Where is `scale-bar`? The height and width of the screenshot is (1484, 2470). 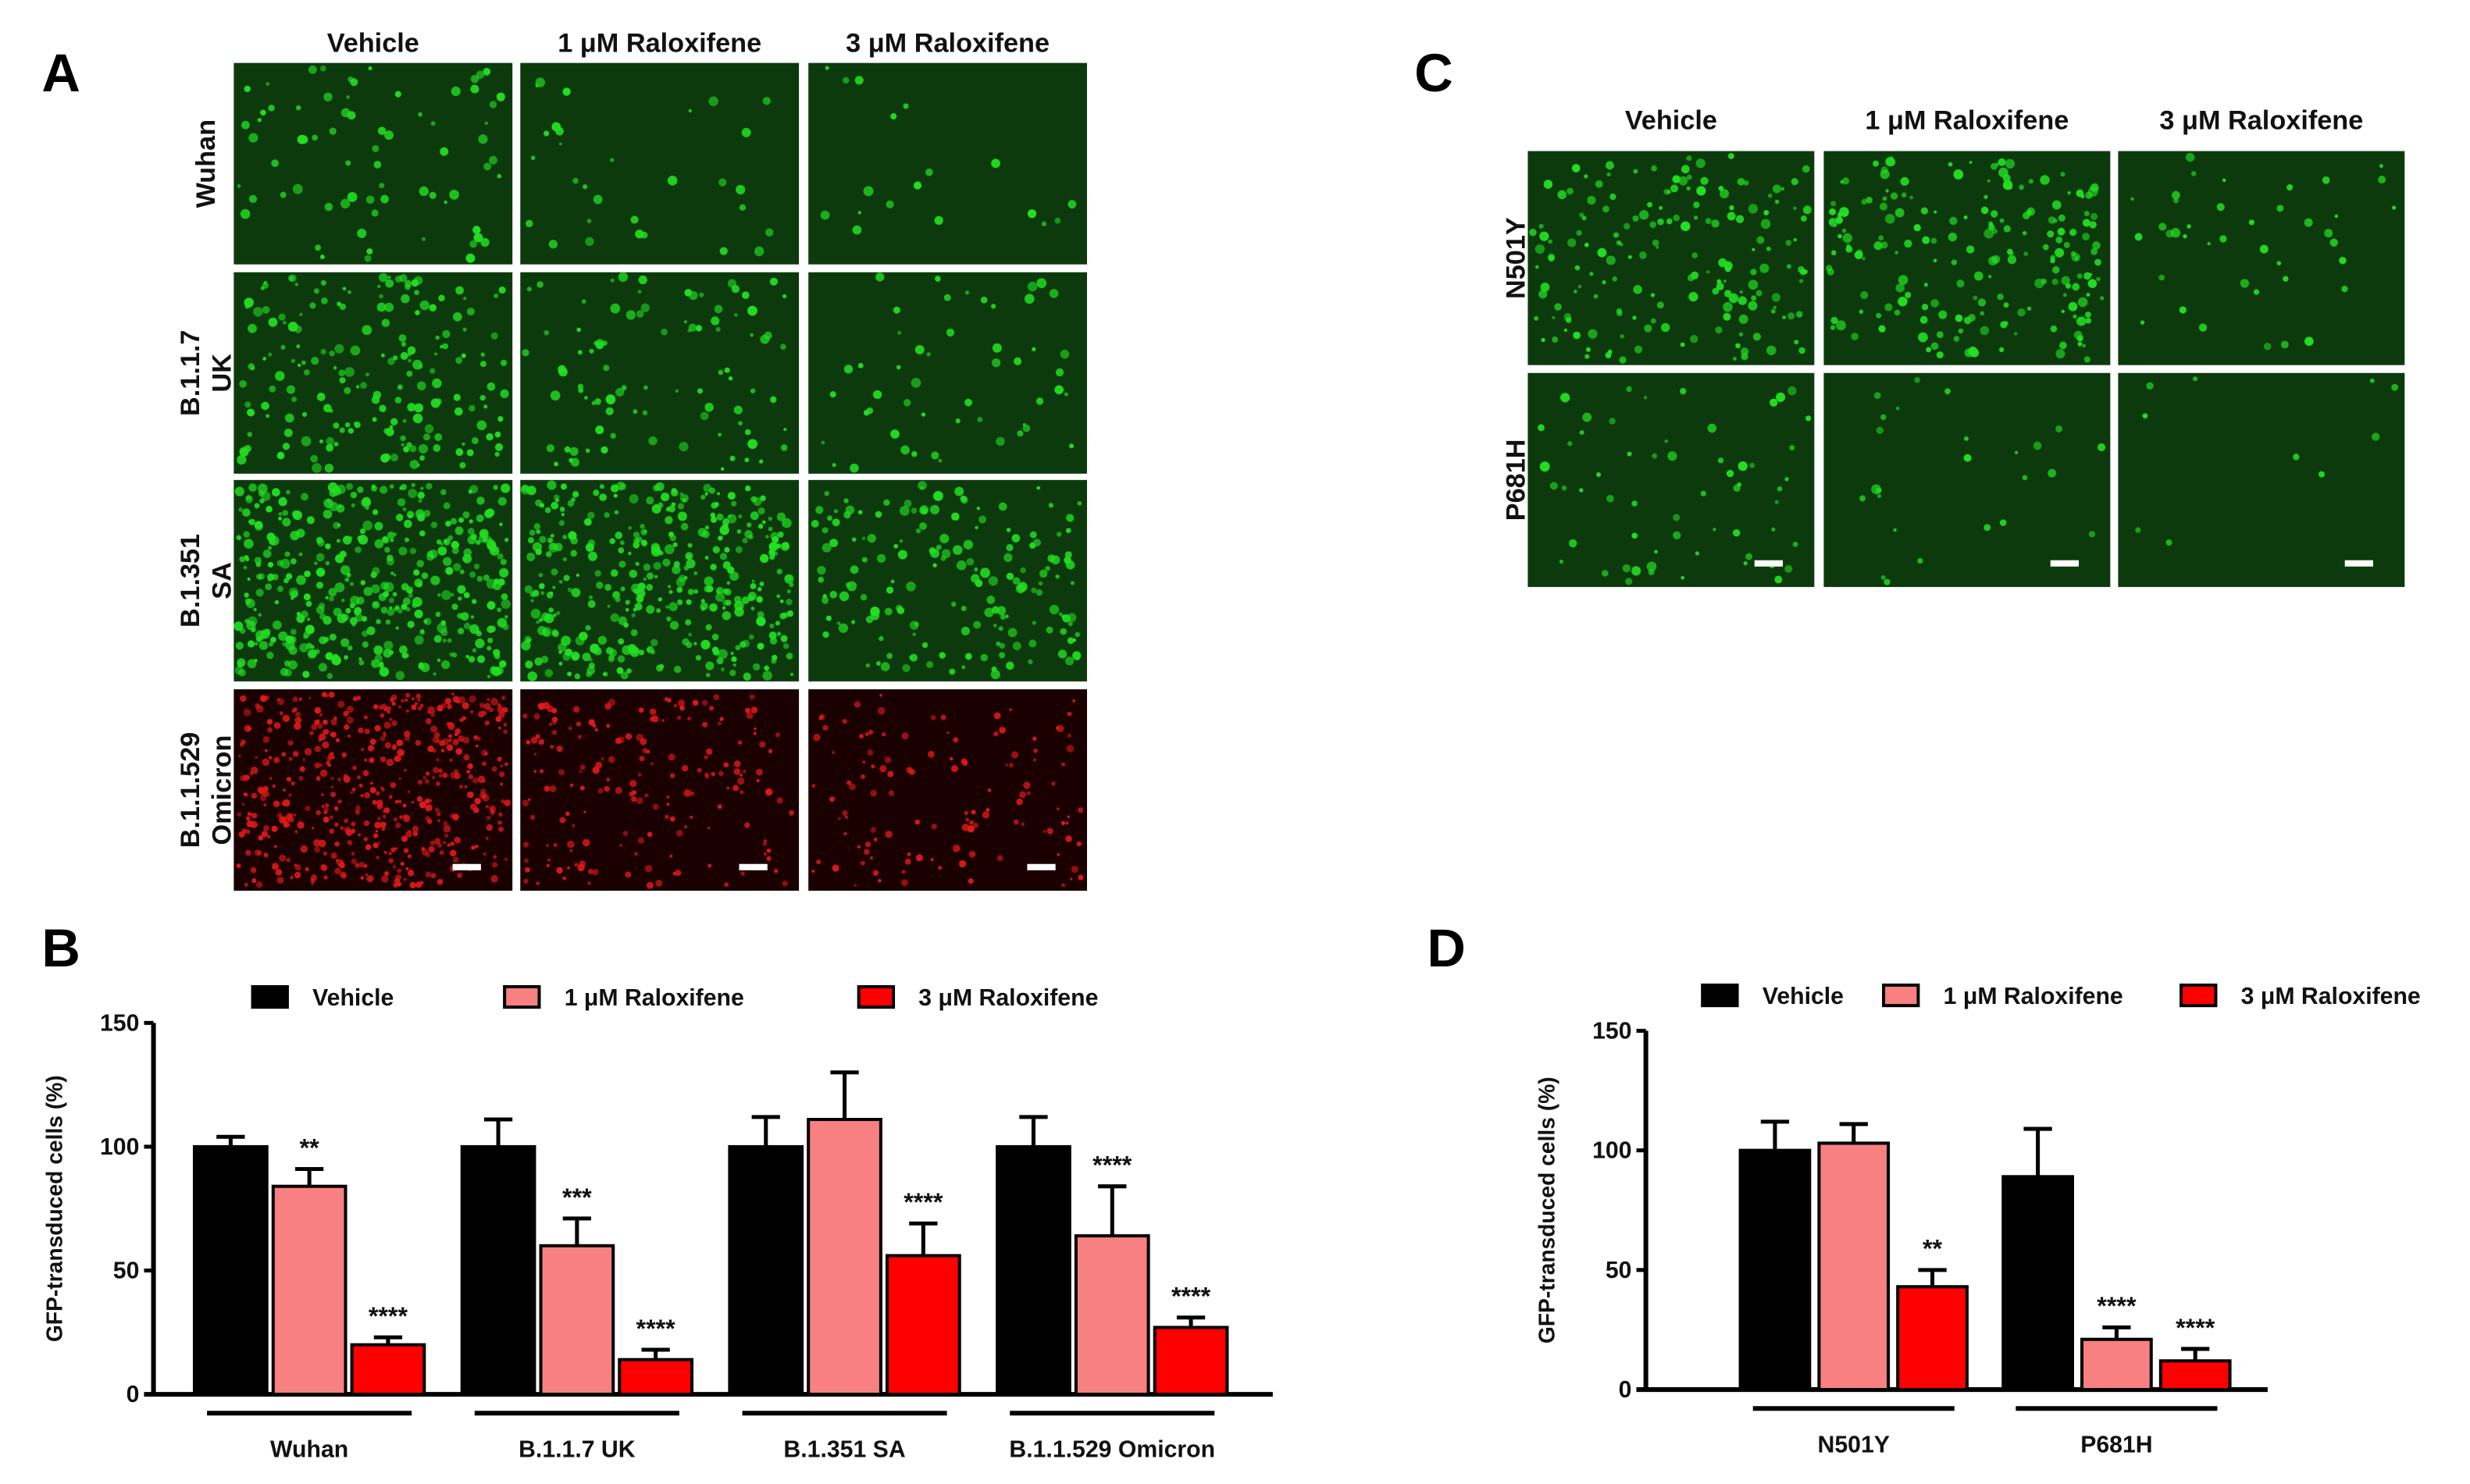
scale-bar is located at coordinates (1041, 866).